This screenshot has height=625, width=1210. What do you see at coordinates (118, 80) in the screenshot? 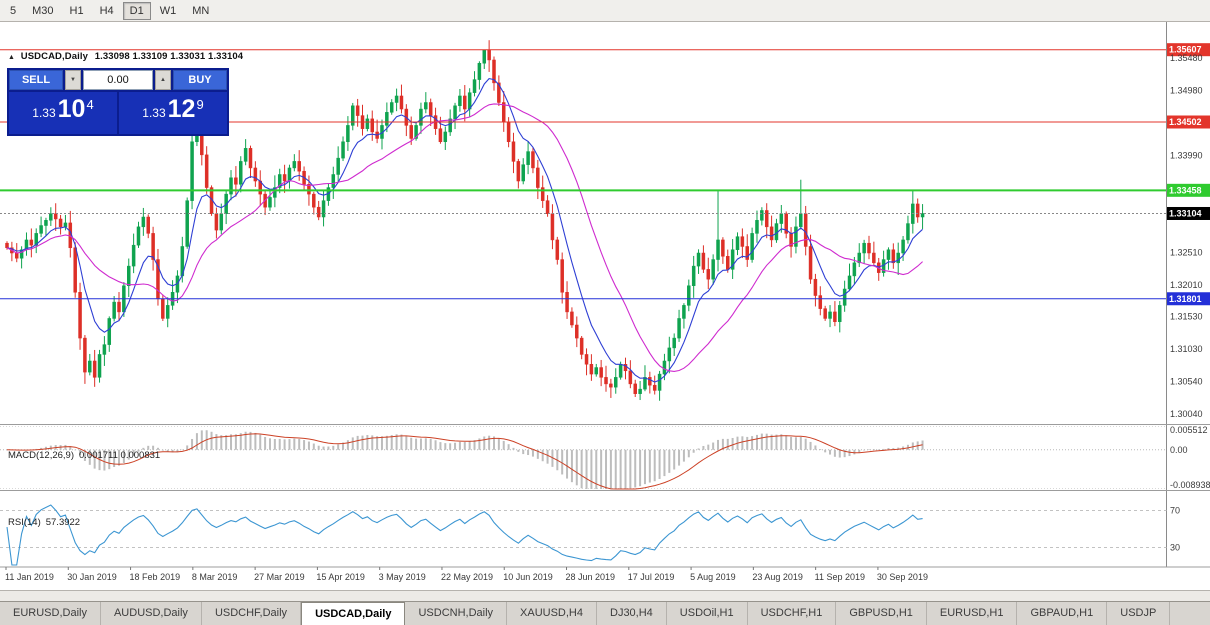
I see `lot-size-input` at bounding box center [118, 80].